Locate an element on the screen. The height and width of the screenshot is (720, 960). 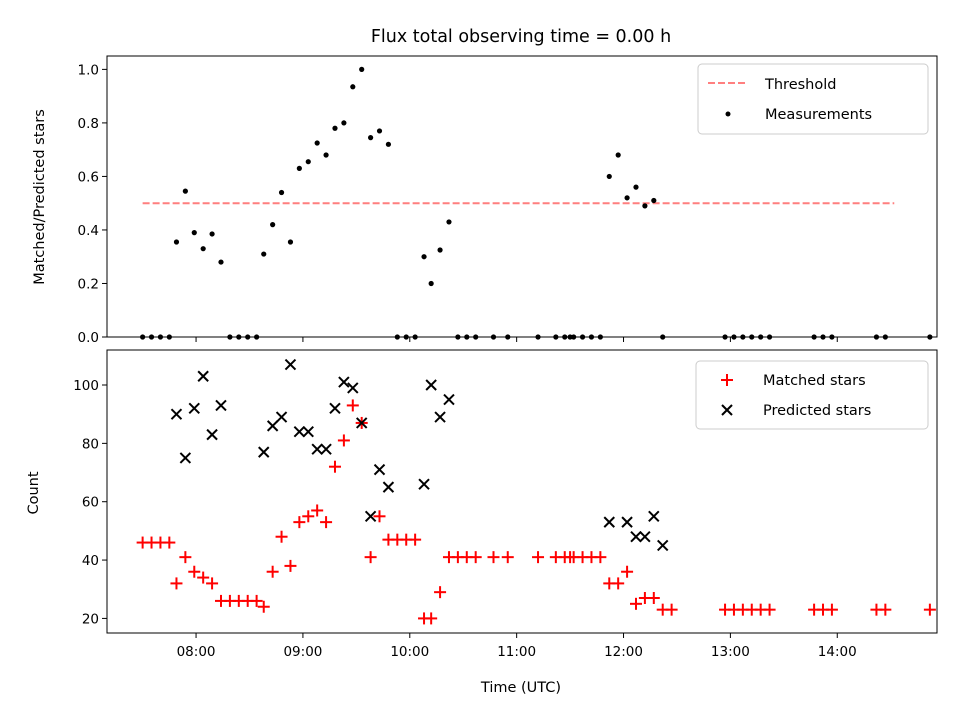
bottom-y-tick-label: 80 is located at coordinates (90, 444).